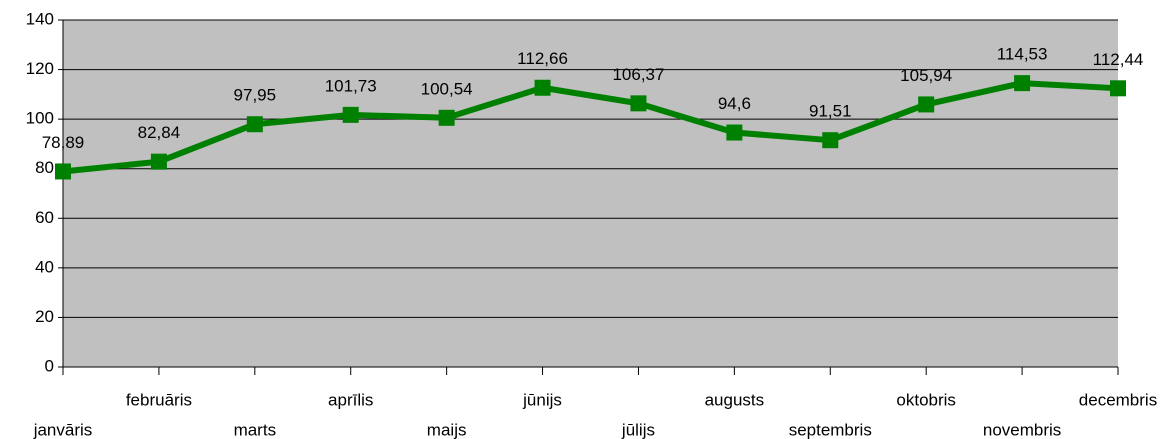 The width and height of the screenshot is (1168, 439). I want to click on x-tick-label: jūnijs, so click(542, 399).